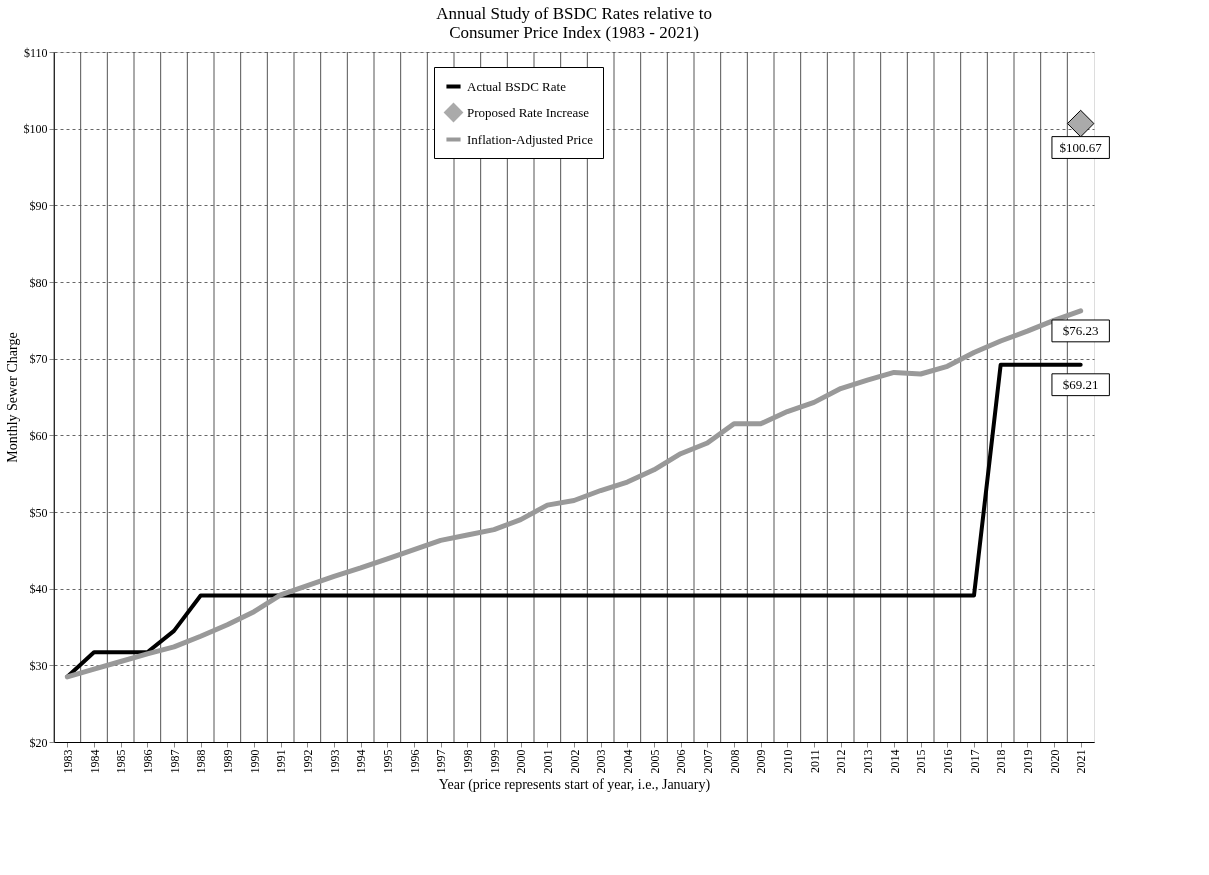 The image size is (1209, 875). I want to click on x-tick-label: 1988, so click(201, 761).